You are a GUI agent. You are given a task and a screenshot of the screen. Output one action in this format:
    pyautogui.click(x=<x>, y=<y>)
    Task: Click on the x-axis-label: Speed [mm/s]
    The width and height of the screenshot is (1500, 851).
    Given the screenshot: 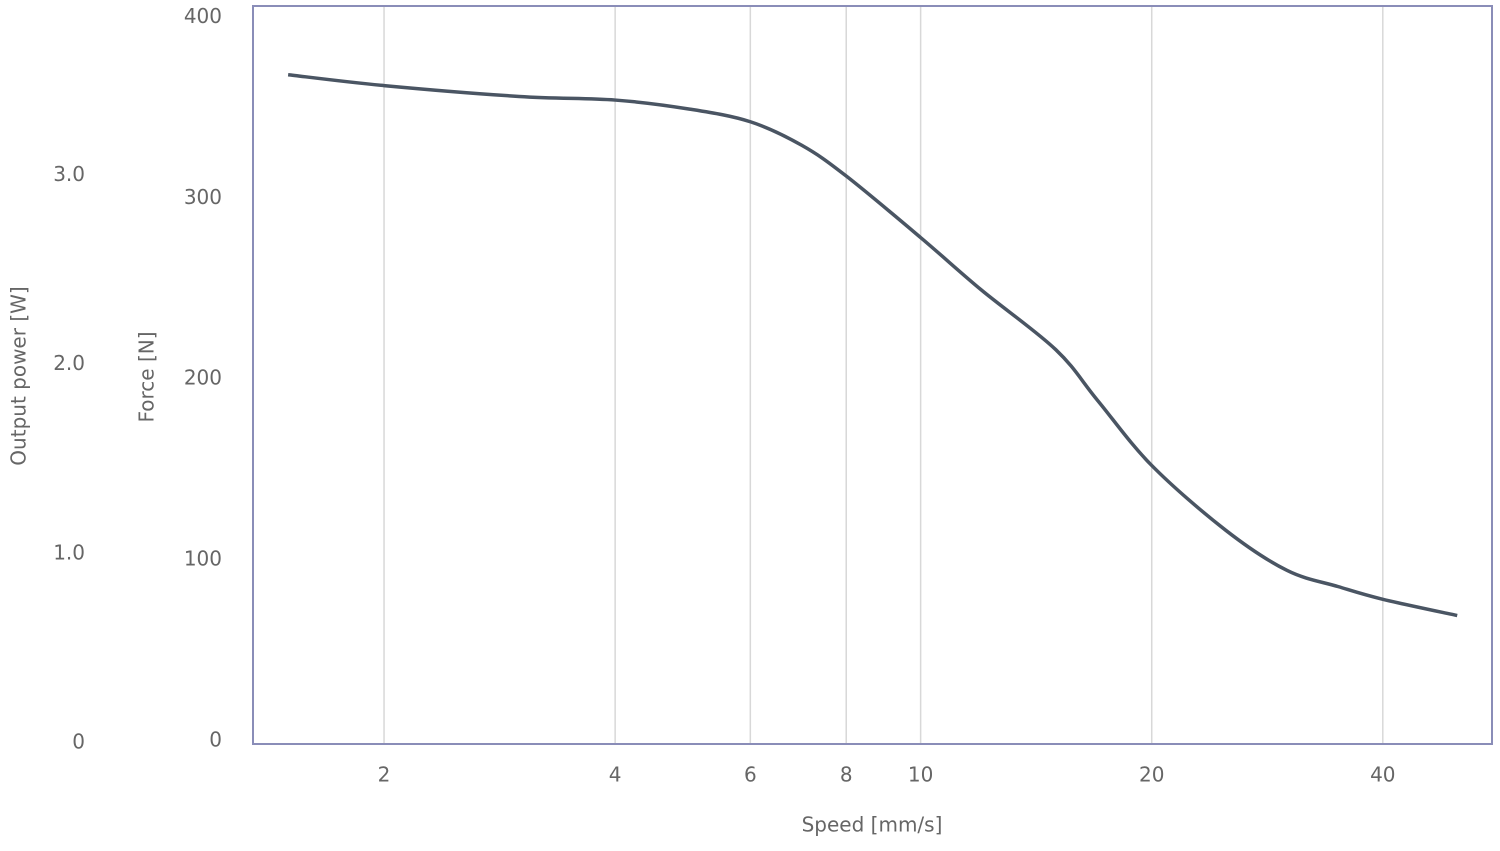 What is the action you would take?
    pyautogui.click(x=872, y=825)
    